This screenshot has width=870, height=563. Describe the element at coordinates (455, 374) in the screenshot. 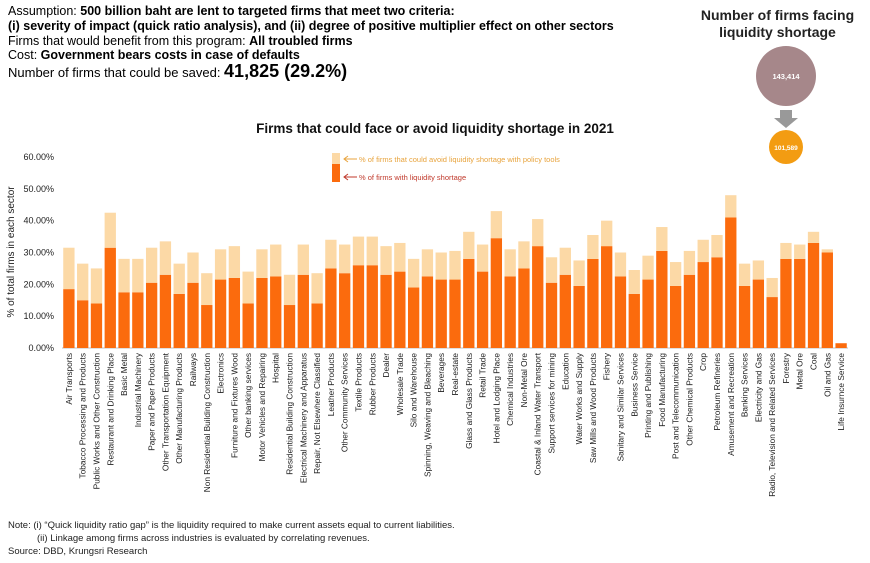

I see `x-tick-label: Real-estate` at that location.